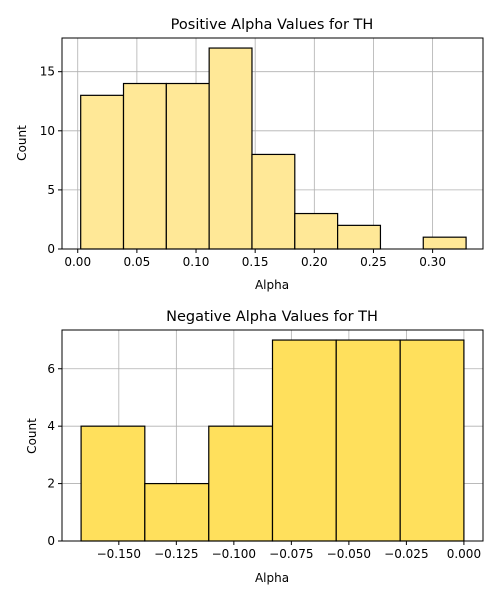 The height and width of the screenshot is (600, 500). Describe the element at coordinates (234, 554) in the screenshot. I see `negative-x-tick-label-2: −0.100` at that location.